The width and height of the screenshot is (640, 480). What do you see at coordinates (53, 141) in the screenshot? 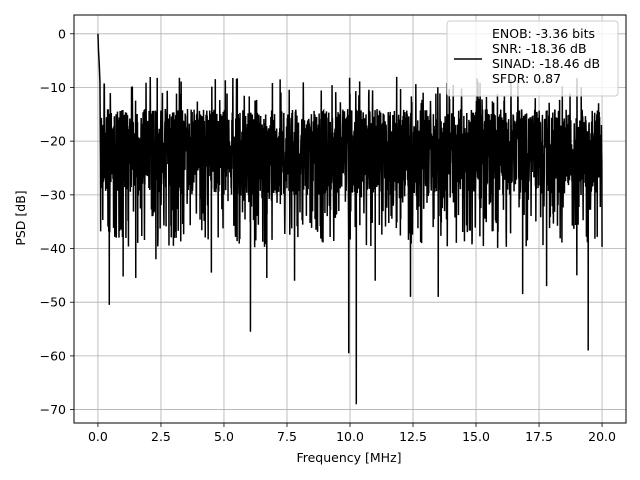
I see `y-tick-label: −20` at bounding box center [53, 141].